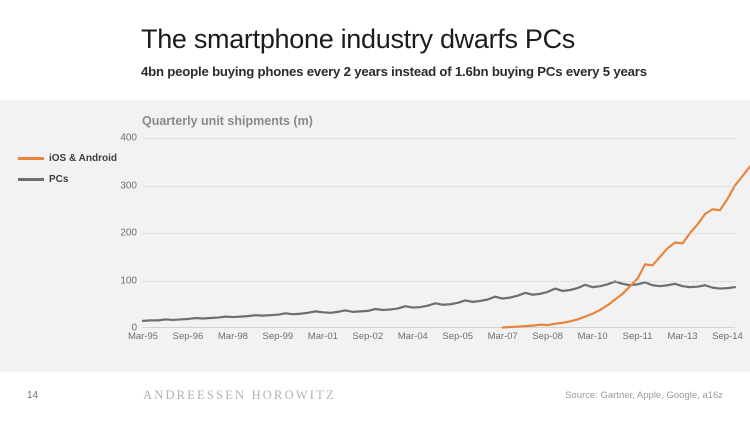 The width and height of the screenshot is (750, 423). I want to click on chart-legend: iOS & Android PCs, so click(77, 169).